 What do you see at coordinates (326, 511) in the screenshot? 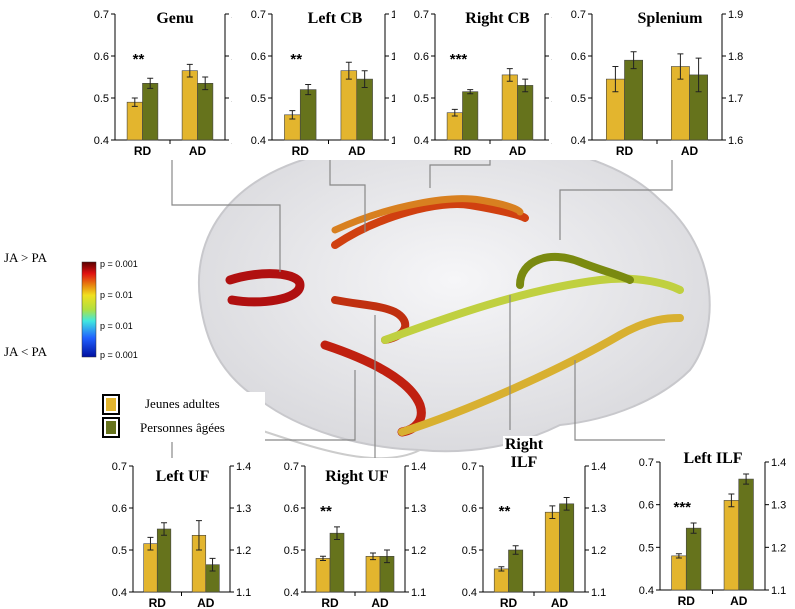
I see `significance-stars: **` at bounding box center [326, 511].